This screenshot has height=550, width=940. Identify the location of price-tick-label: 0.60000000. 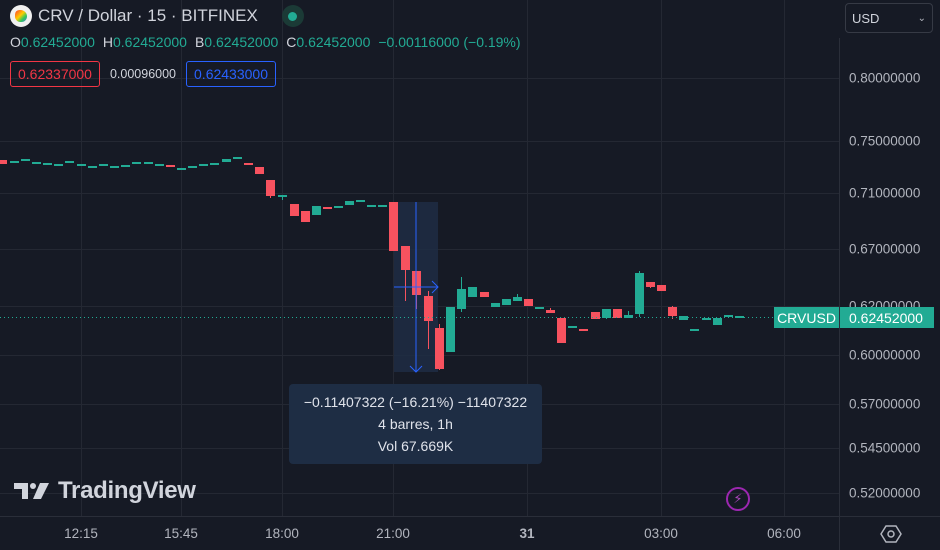
(885, 355).